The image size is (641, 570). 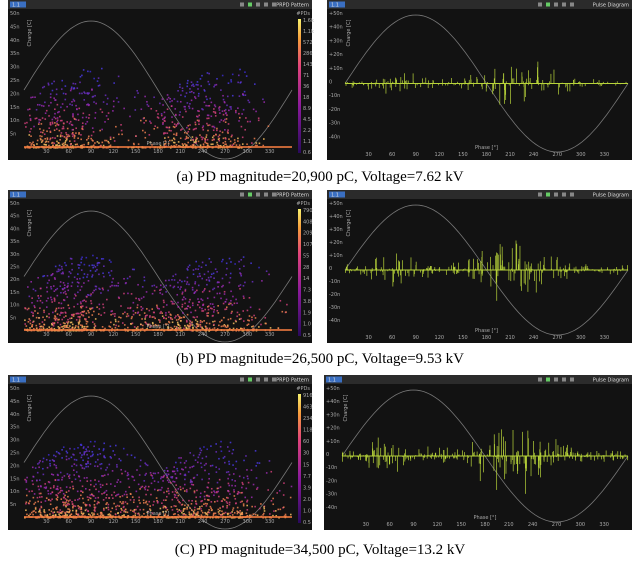 I want to click on panel-bg, so click(x=160, y=452).